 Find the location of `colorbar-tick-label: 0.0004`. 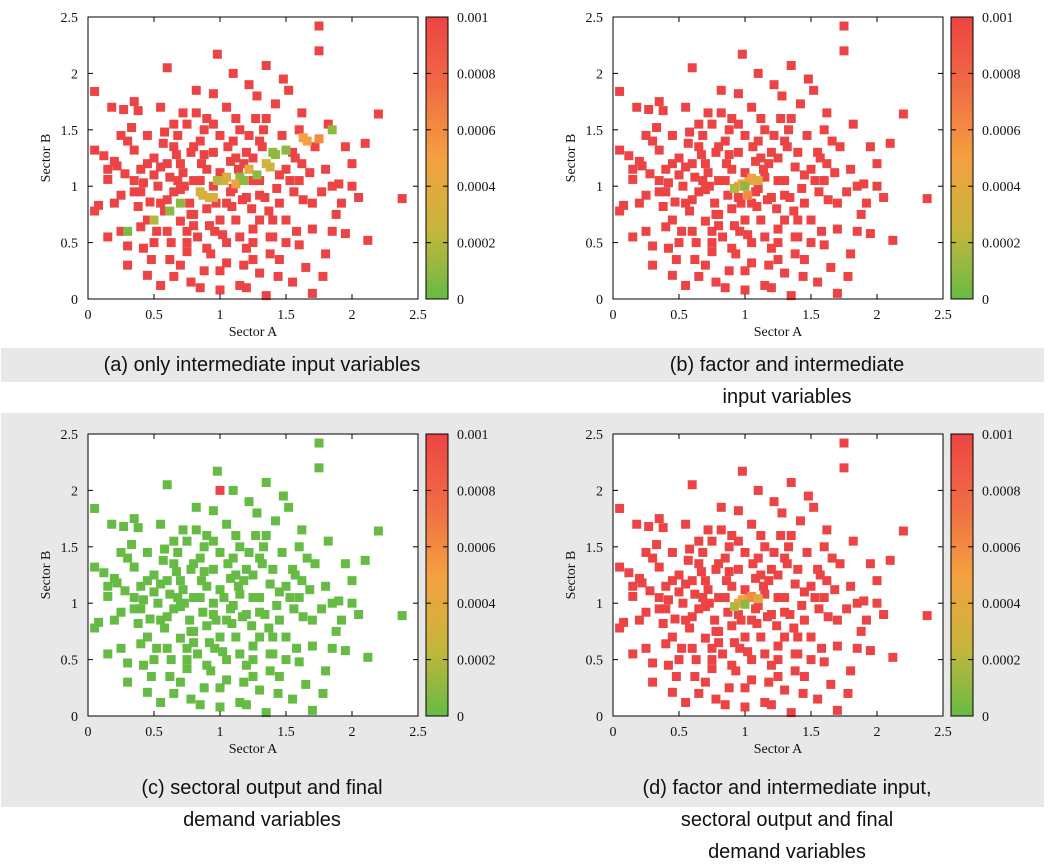

colorbar-tick-label: 0.0004 is located at coordinates (1001, 187).